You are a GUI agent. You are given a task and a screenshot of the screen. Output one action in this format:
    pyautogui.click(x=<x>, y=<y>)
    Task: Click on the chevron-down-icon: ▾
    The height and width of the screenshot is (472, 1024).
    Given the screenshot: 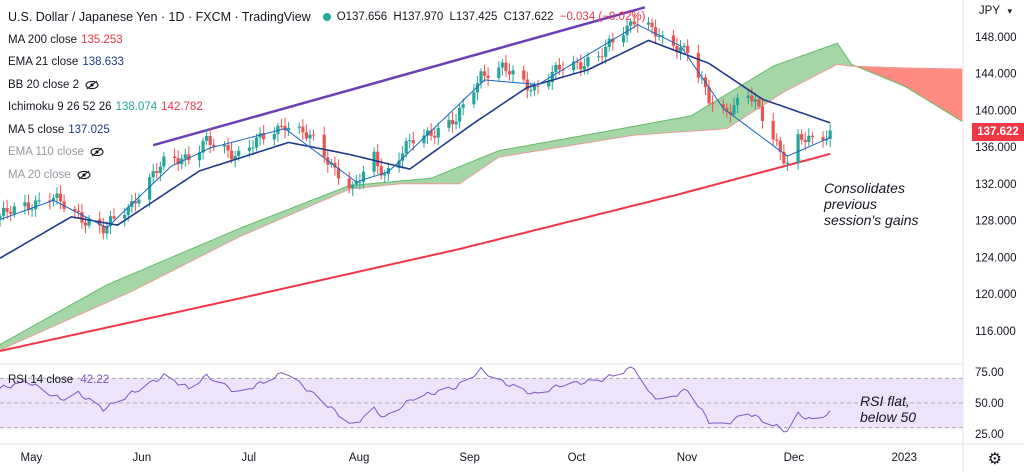 What is the action you would take?
    pyautogui.click(x=1009, y=11)
    